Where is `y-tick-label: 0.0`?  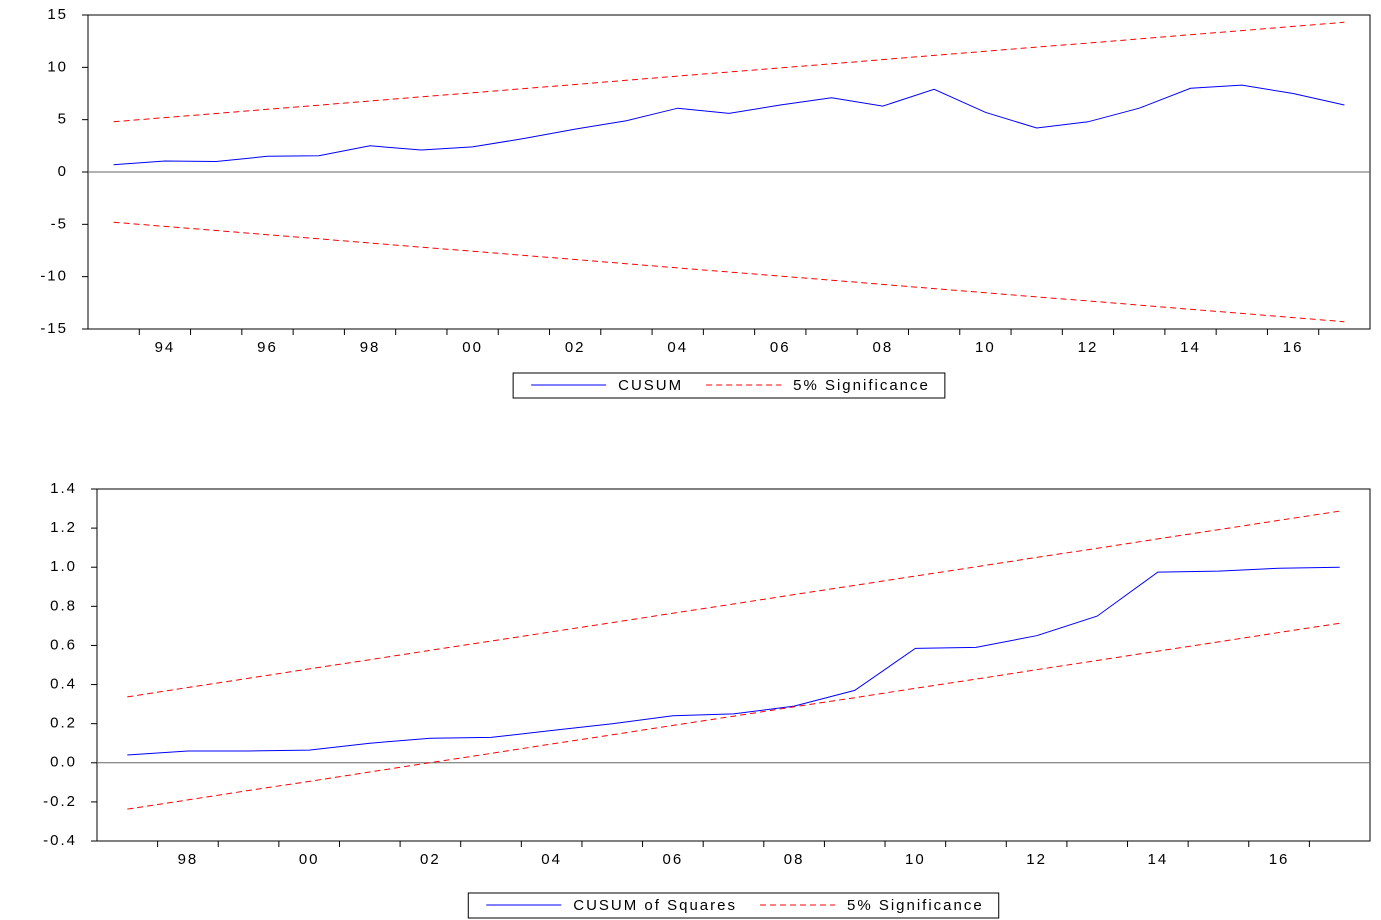 y-tick-label: 0.0 is located at coordinates (63, 762).